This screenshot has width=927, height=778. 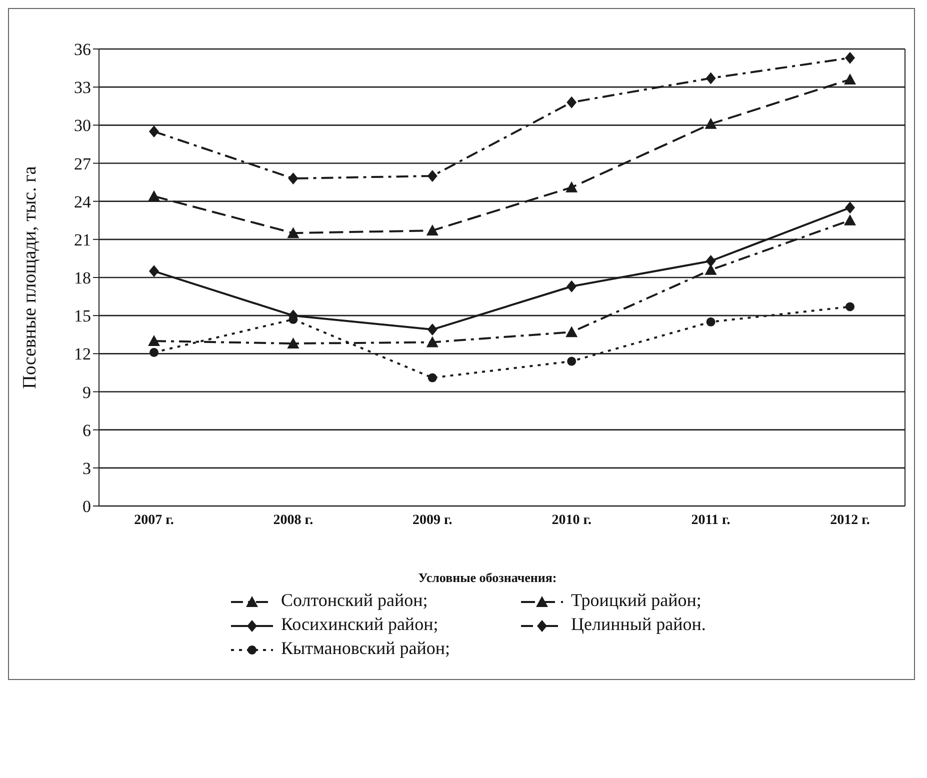 What do you see at coordinates (487, 578) in the screenshot?
I see `legend-title: Условные обозначения:` at bounding box center [487, 578].